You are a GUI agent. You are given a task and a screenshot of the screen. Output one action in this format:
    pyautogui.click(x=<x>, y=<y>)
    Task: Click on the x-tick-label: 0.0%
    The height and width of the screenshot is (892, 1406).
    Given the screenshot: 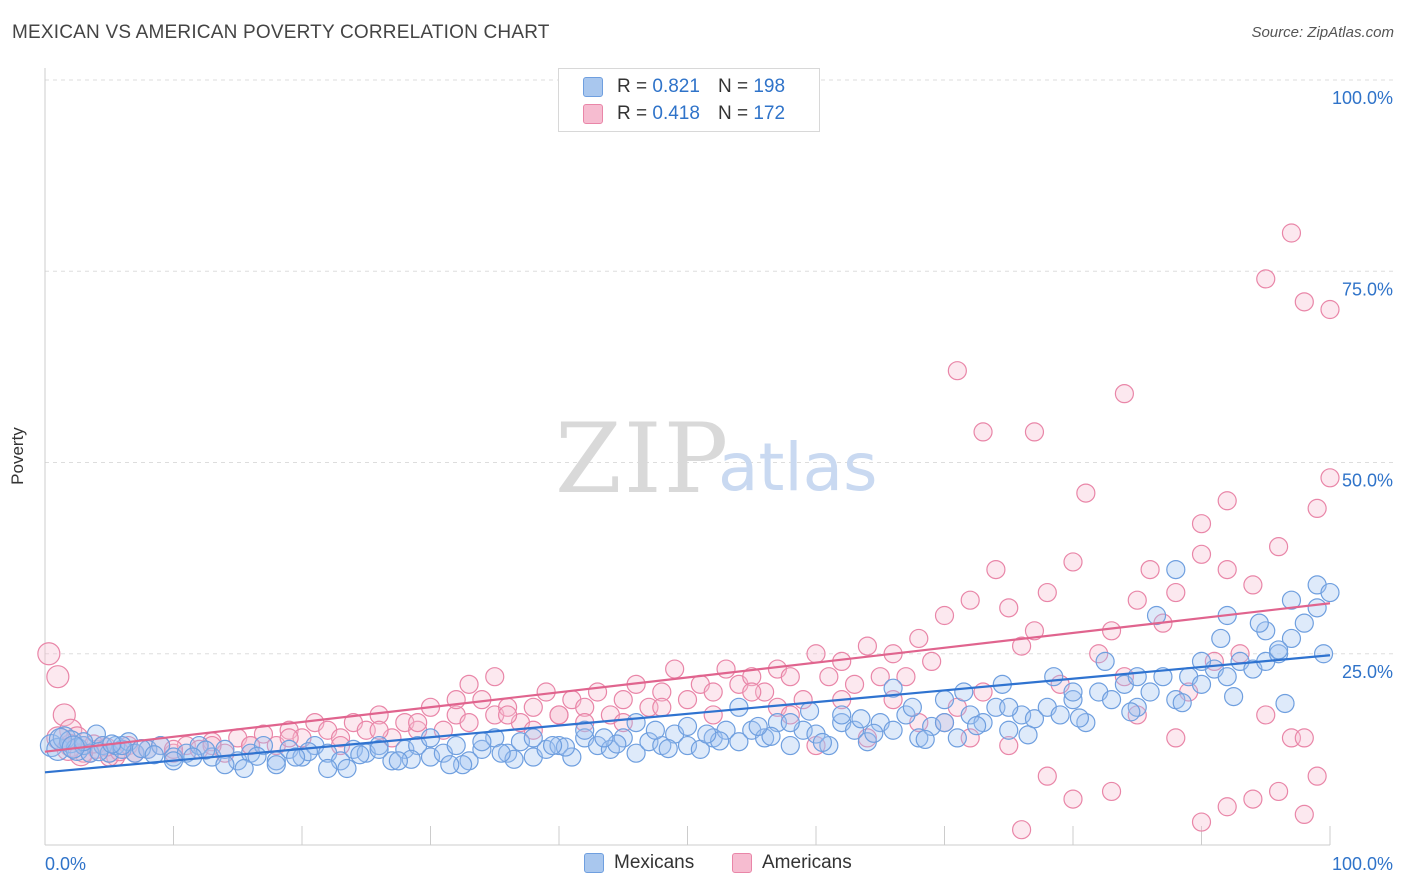 What is the action you would take?
    pyautogui.click(x=65, y=864)
    